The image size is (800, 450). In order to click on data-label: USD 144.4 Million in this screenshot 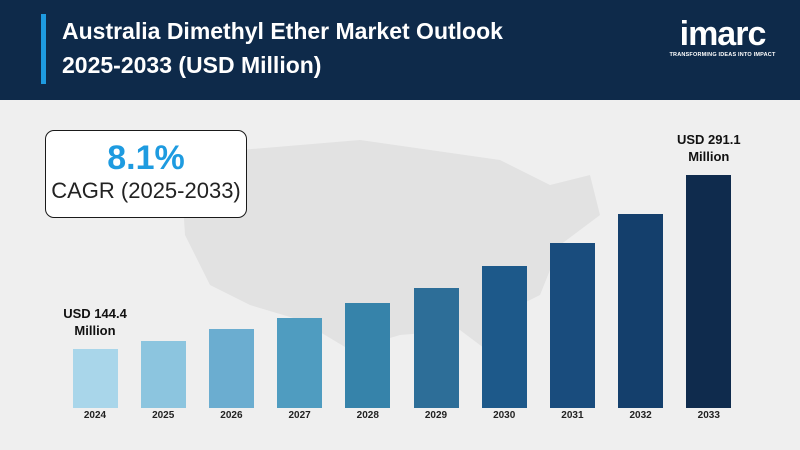, I will do `click(95, 322)`.